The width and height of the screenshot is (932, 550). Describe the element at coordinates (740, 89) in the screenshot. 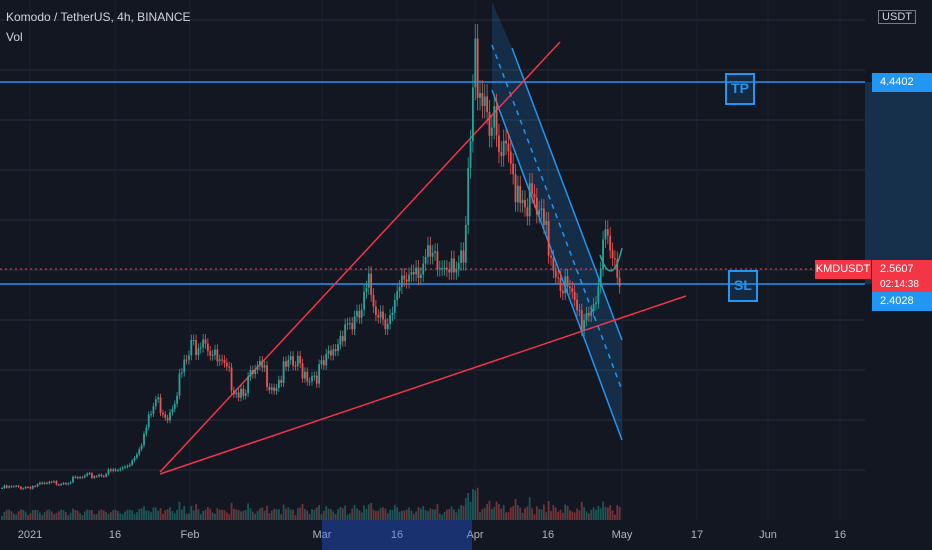

I see `take-profit-box: TP` at that location.